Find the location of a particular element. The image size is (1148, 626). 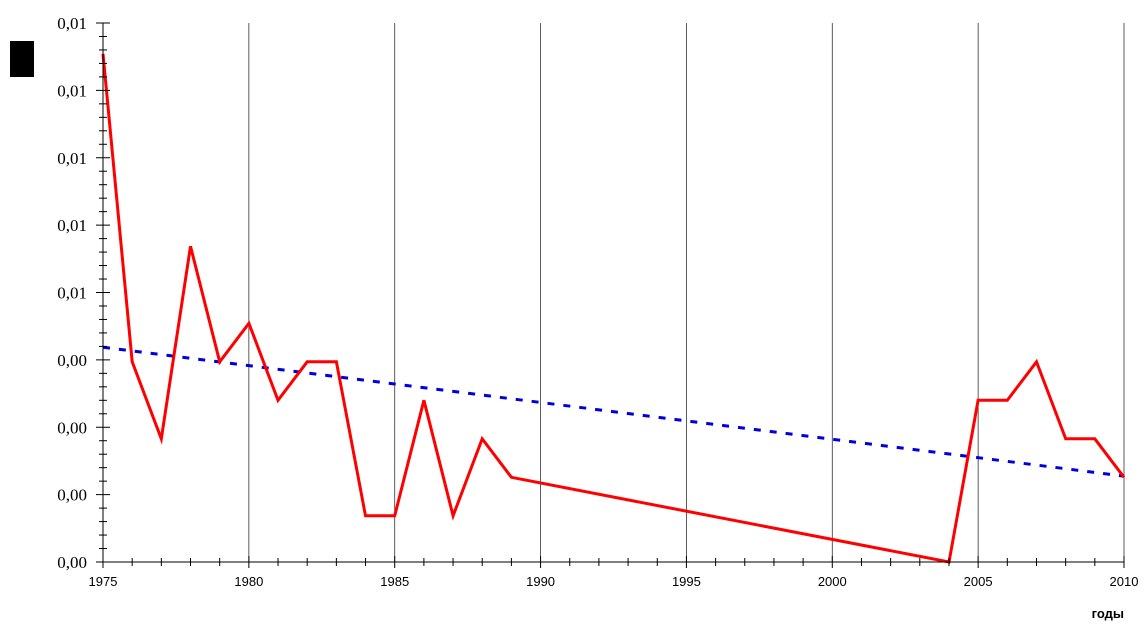

x-axis-title: годы is located at coordinates (1108, 613).